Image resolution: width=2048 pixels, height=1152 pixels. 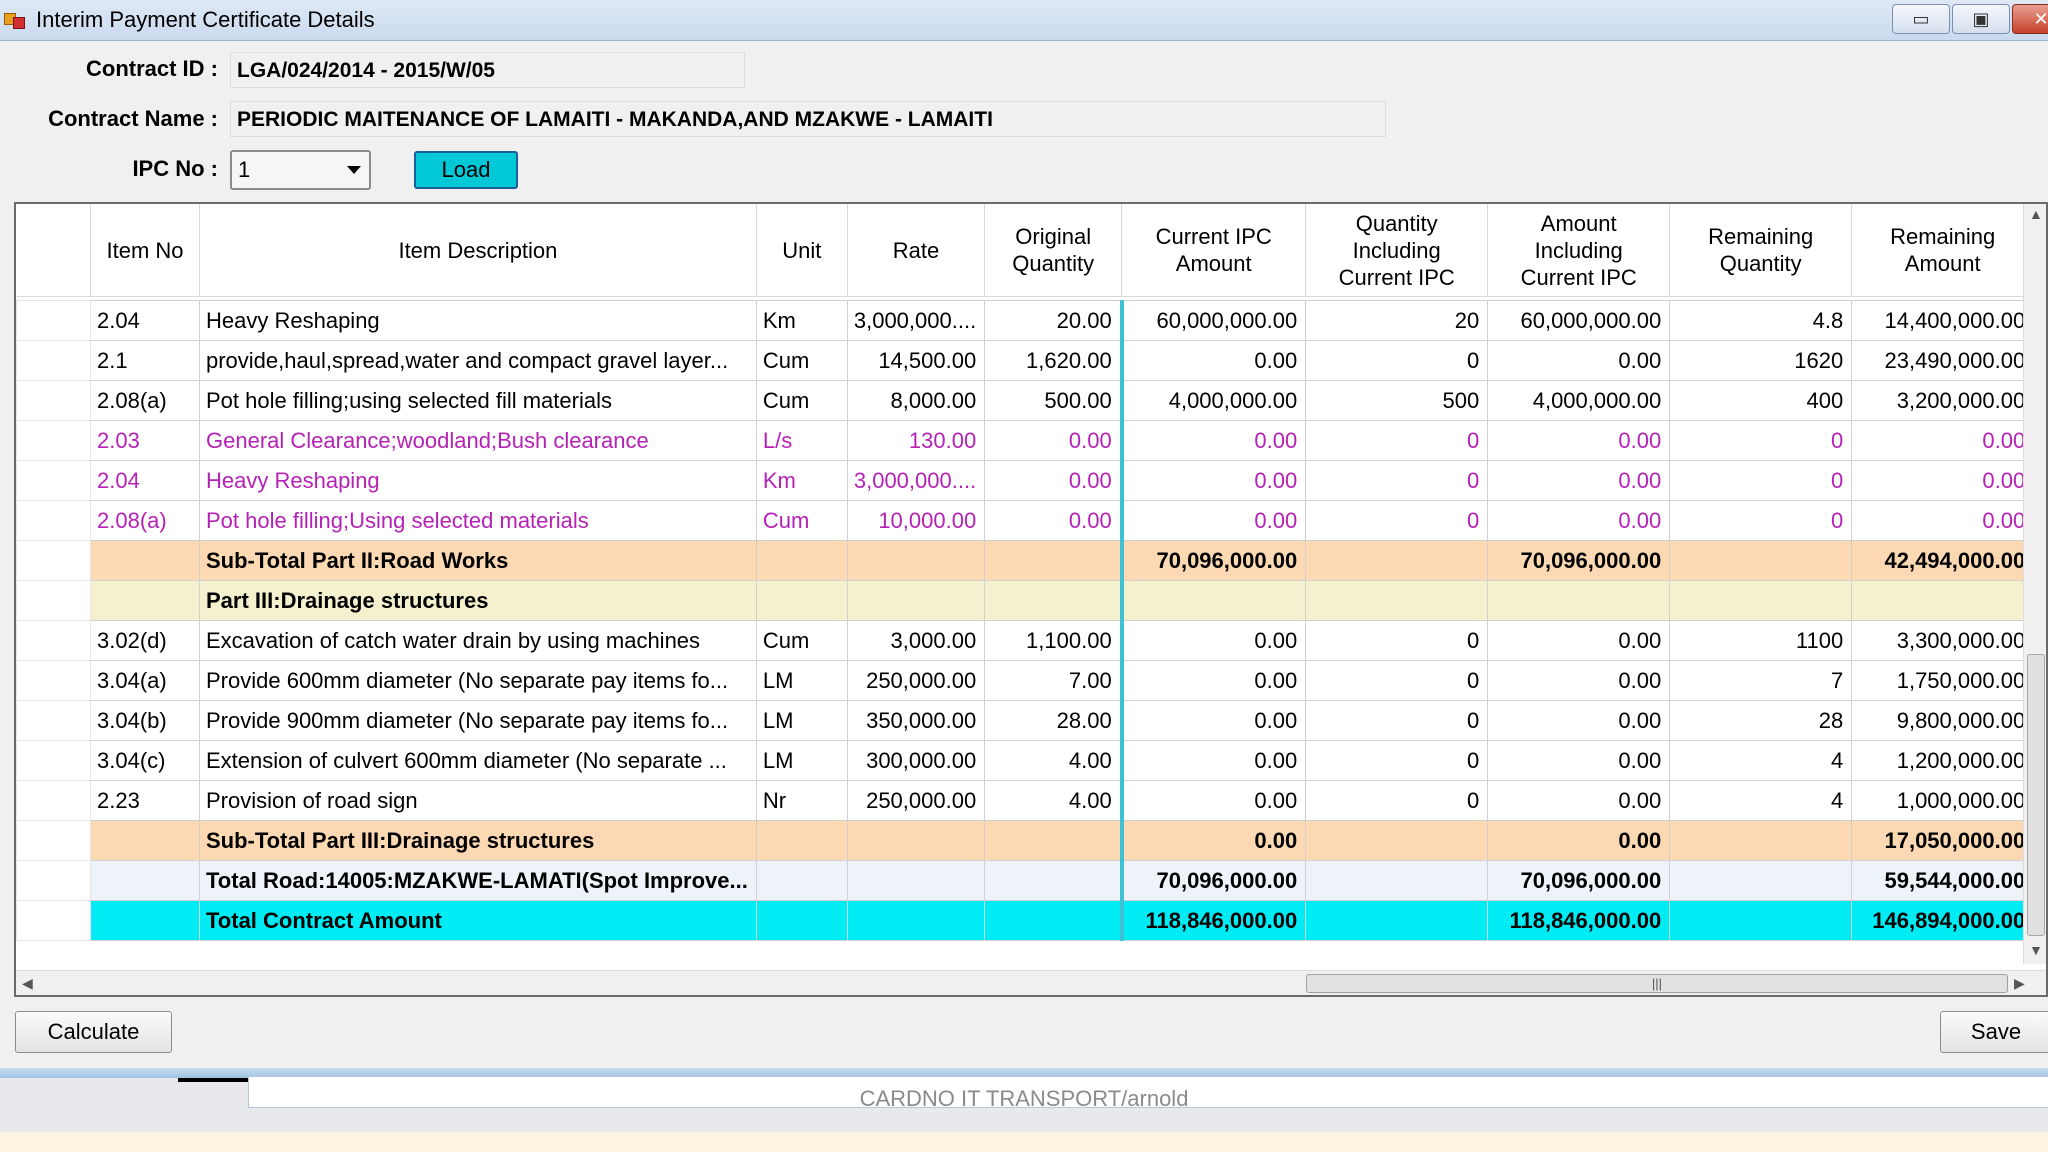 What do you see at coordinates (478, 600) in the screenshot?
I see `cell-item-description: Part III:Drainage structures` at bounding box center [478, 600].